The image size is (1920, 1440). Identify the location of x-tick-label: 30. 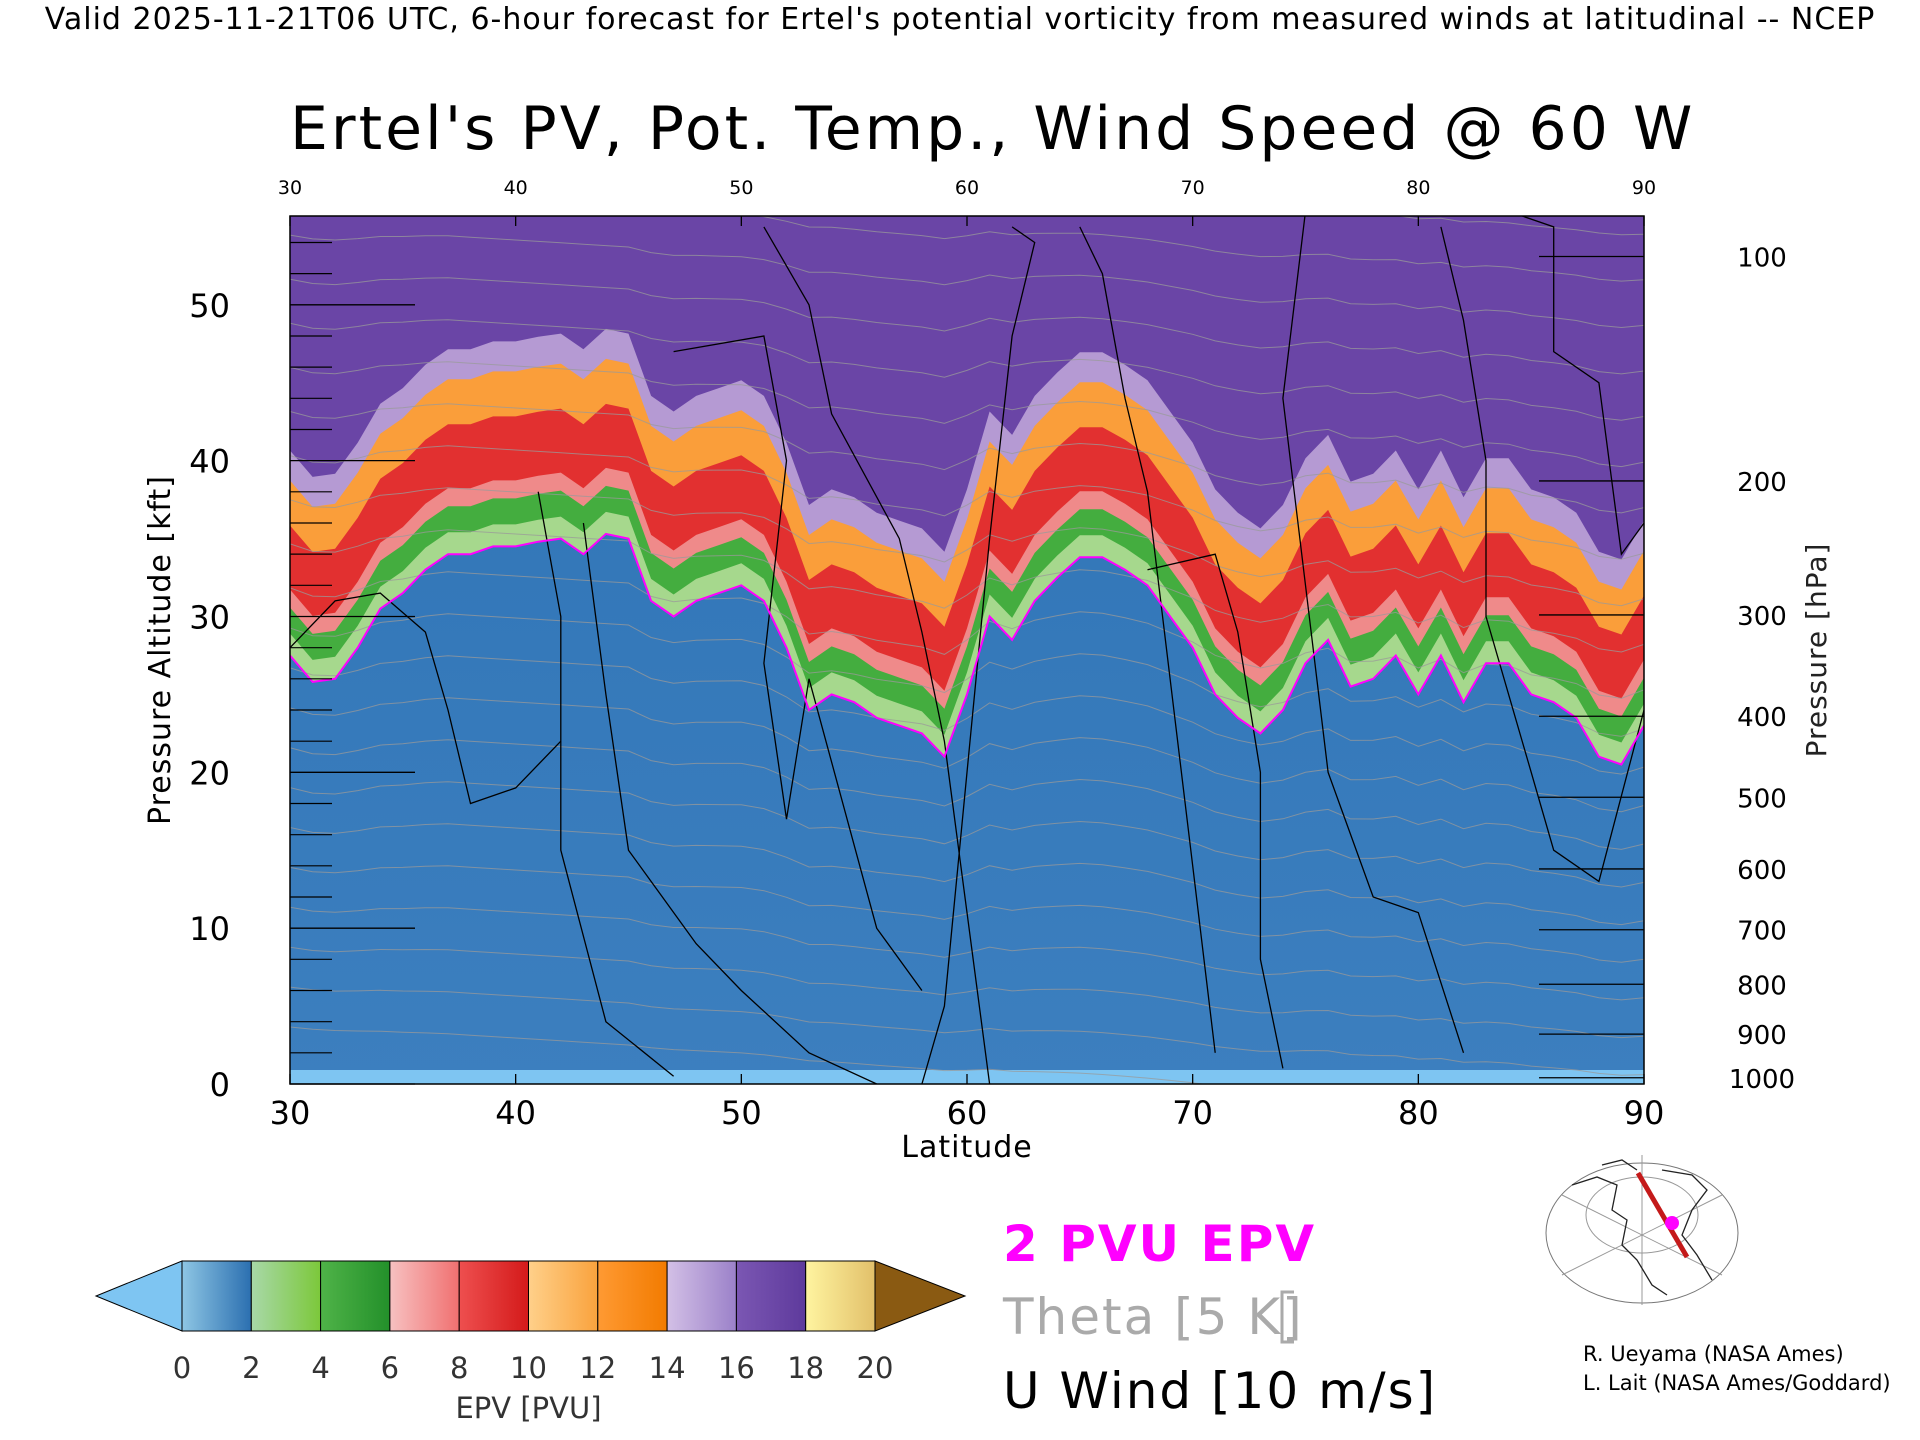
(290, 1113).